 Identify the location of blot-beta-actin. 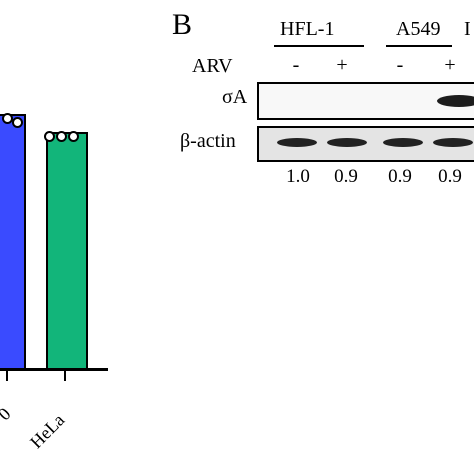
(365, 144).